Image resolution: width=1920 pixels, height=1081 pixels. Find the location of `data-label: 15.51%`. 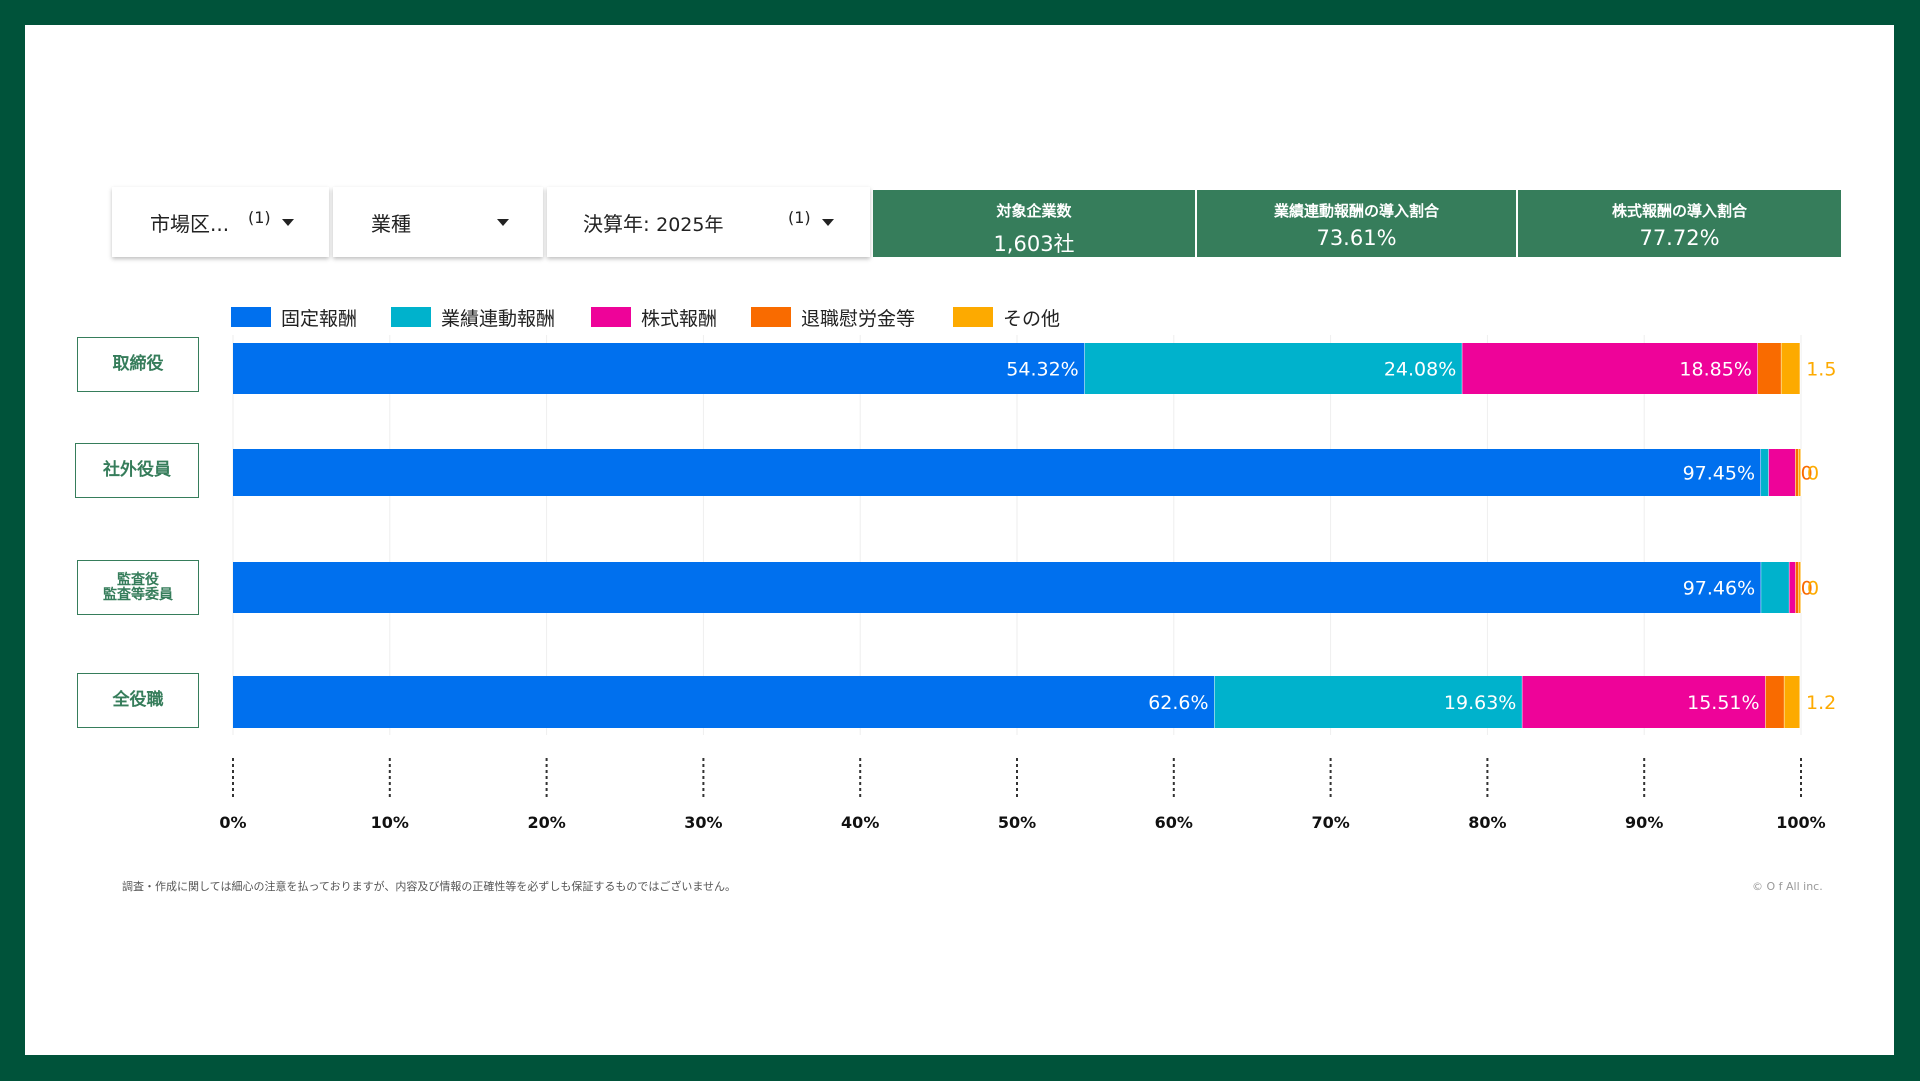

data-label: 15.51% is located at coordinates (1723, 703).